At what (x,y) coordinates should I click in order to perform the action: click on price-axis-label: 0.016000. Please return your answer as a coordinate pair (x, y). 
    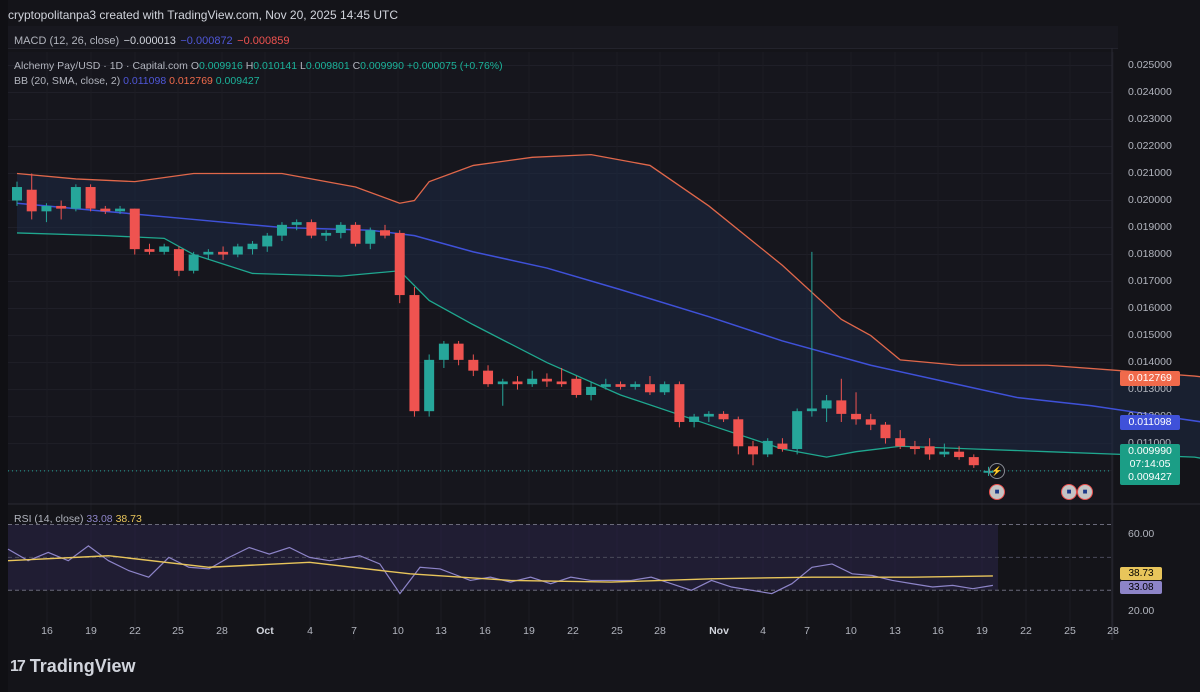
    Looking at the image, I should click on (1150, 307).